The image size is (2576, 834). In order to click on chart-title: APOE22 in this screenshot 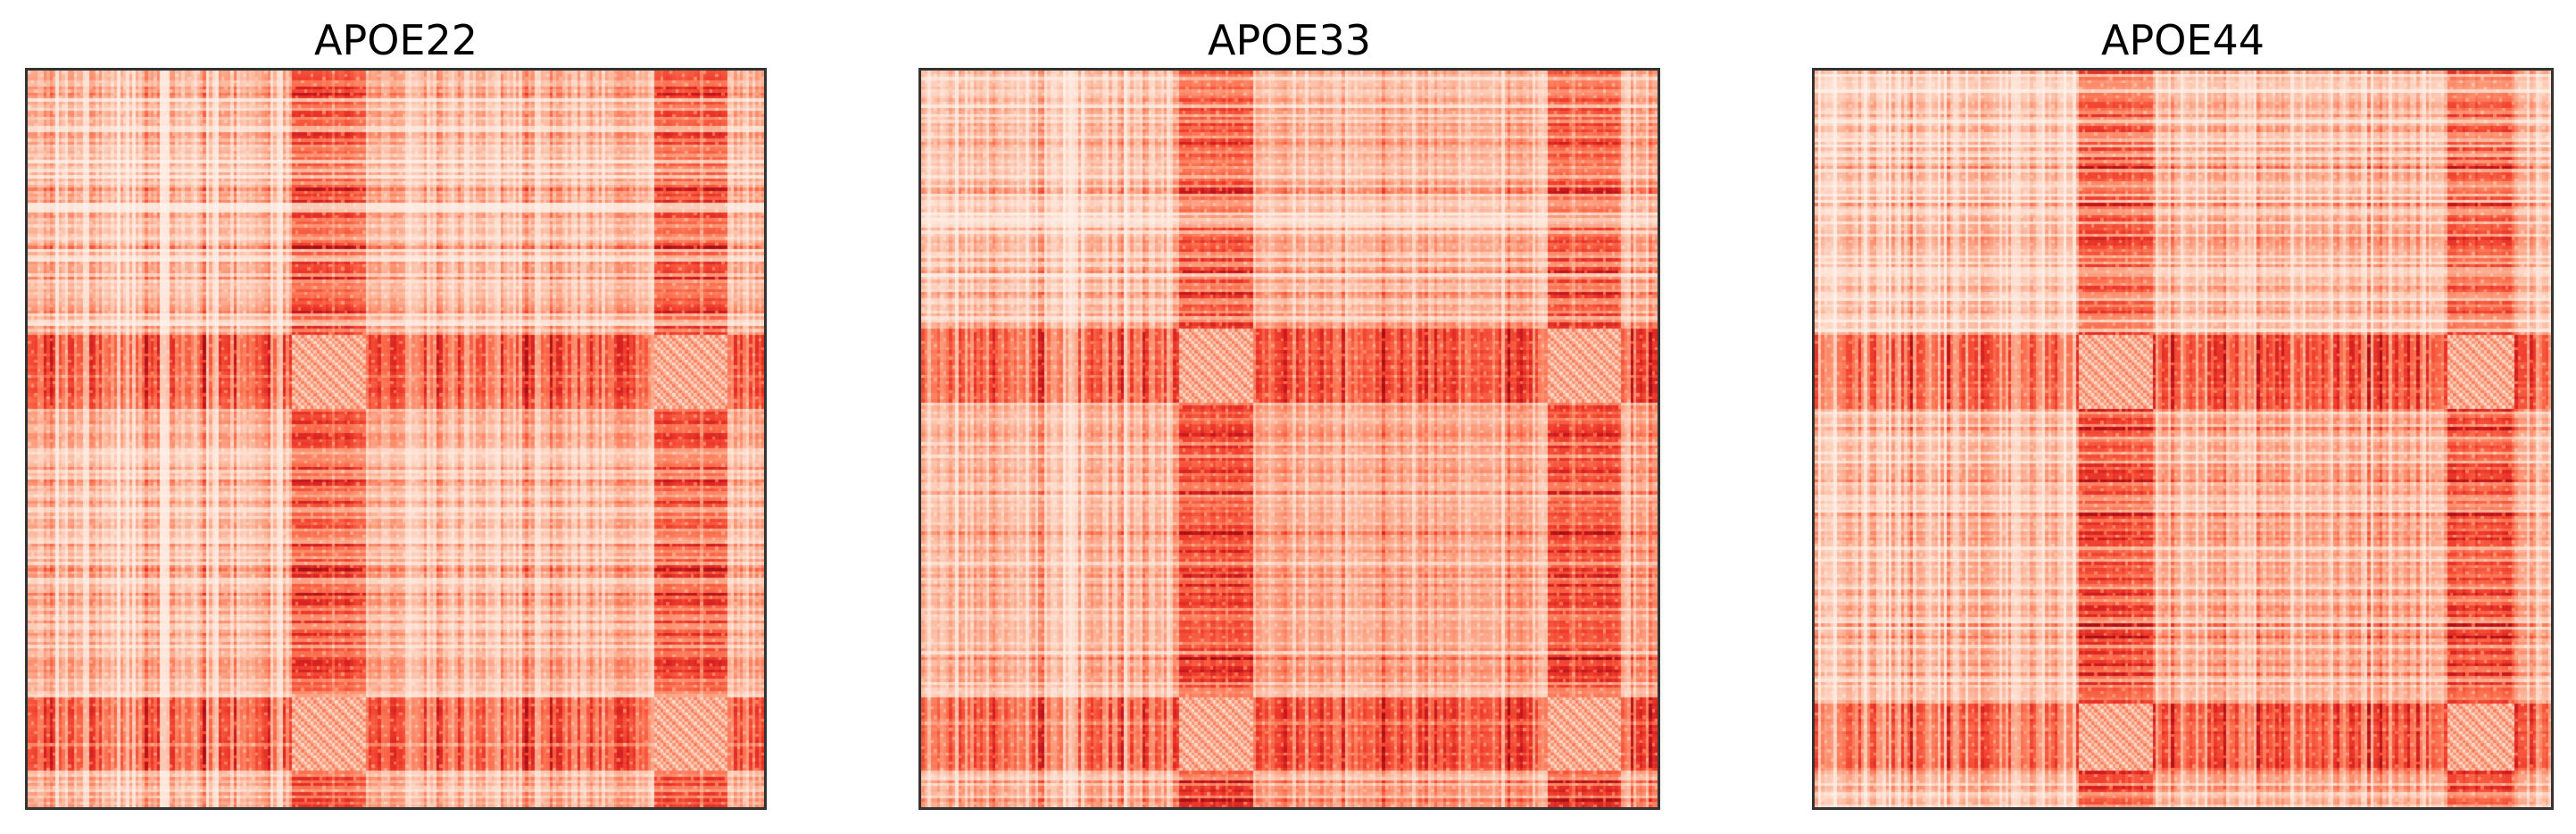, I will do `click(395, 40)`.